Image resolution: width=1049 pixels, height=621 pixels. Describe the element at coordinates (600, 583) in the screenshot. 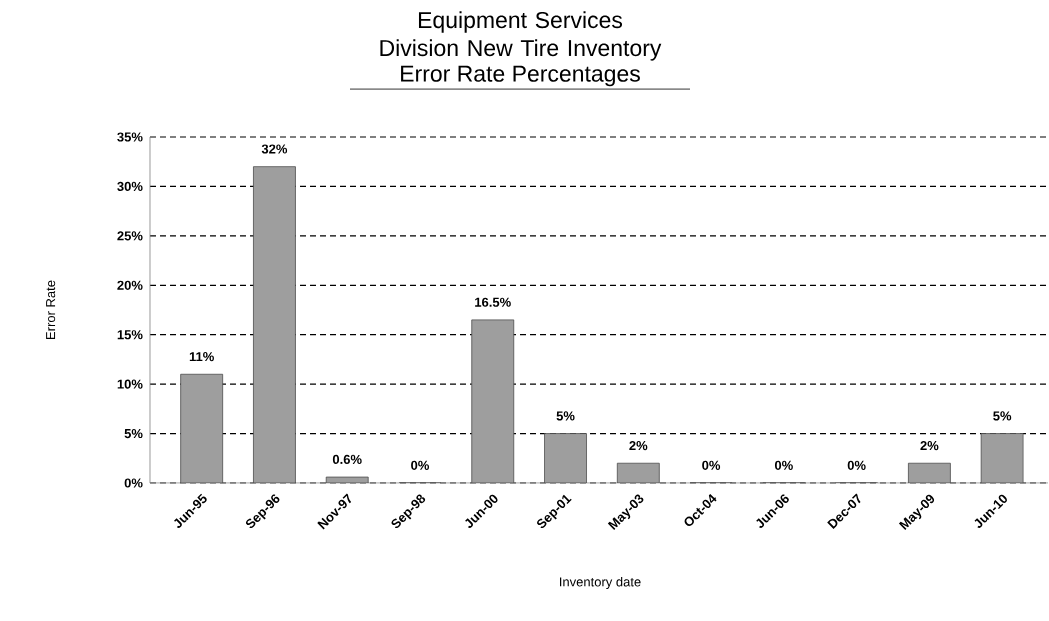

I see `x-axis-title: Inventory date` at that location.